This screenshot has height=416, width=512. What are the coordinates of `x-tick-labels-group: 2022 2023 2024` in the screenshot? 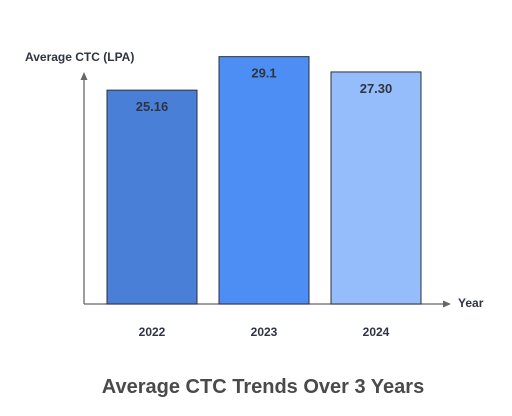 It's located at (264, 332).